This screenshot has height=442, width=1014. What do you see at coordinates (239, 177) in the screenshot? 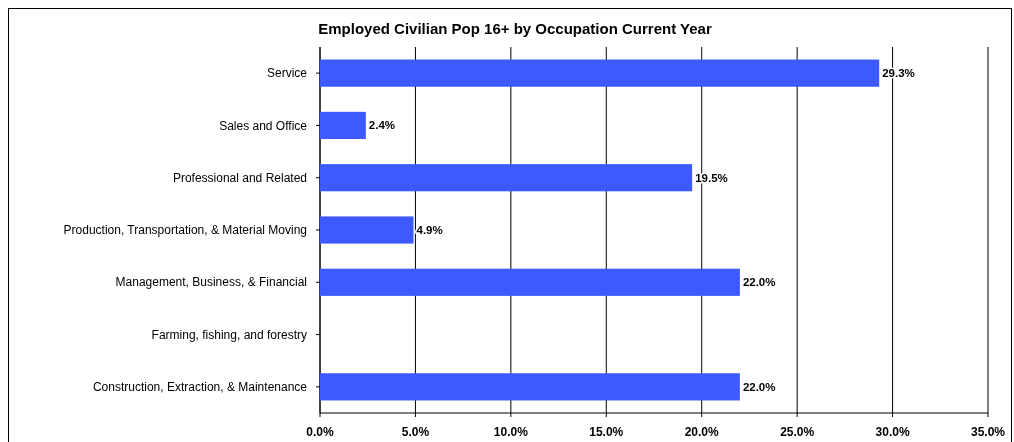
I see `y-tick-label: Professional and Related` at bounding box center [239, 177].